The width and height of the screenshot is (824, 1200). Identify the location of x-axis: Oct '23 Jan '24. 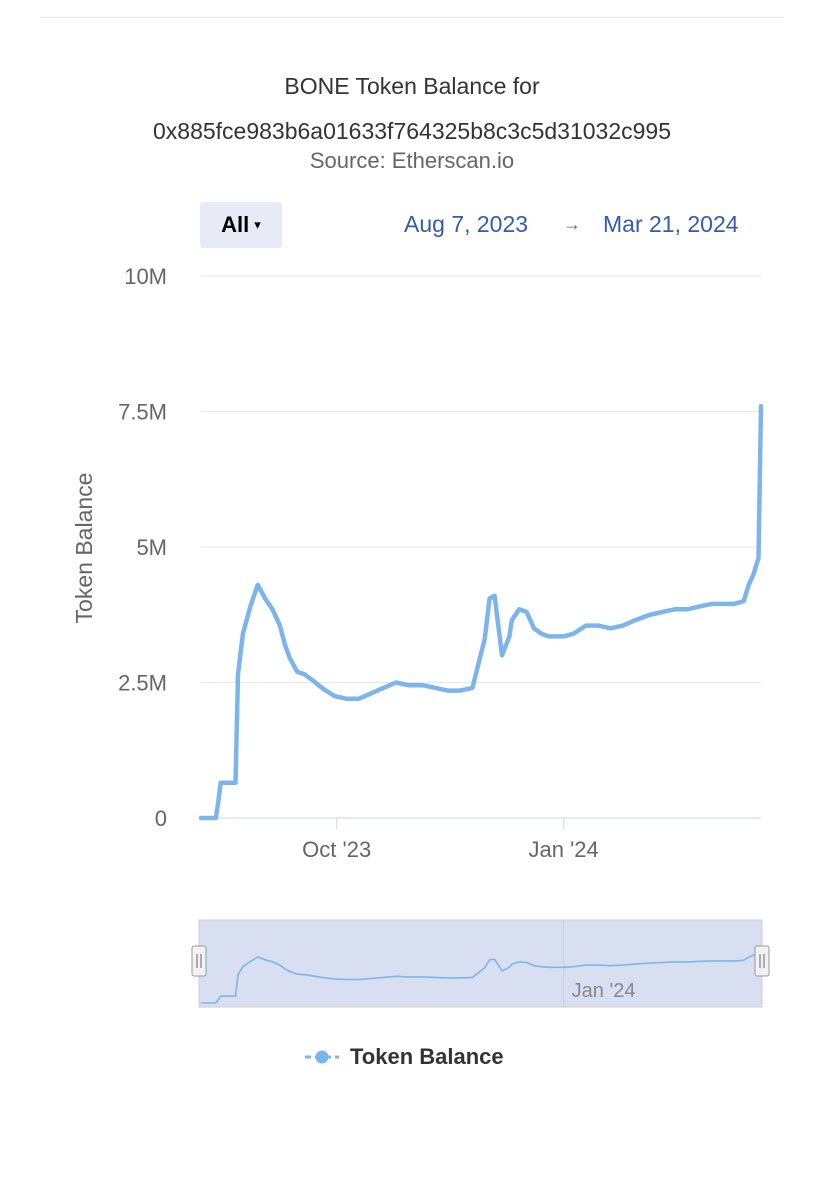
(481, 839).